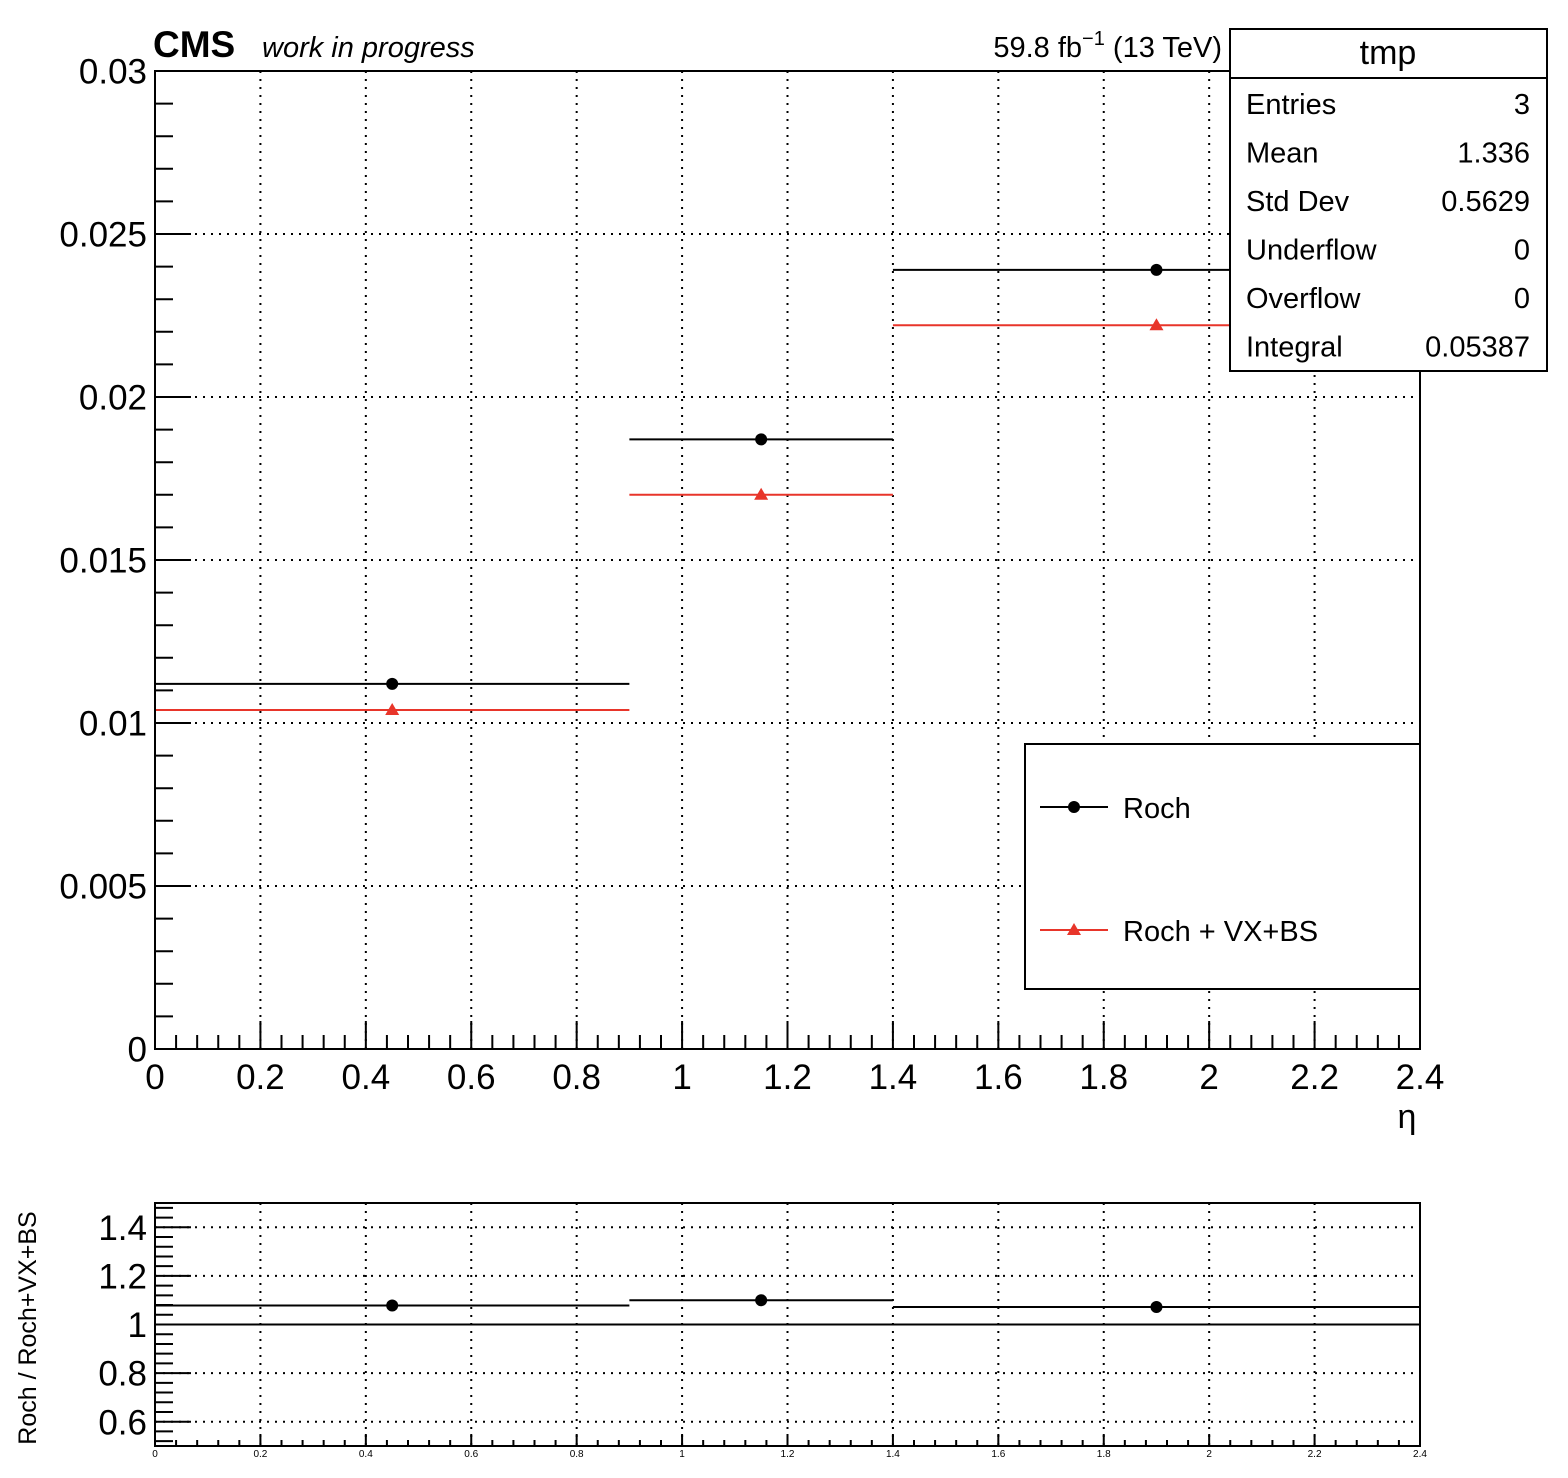 Image resolution: width=1568 pixels, height=1478 pixels. I want to click on legend: Roch Roch + VX+BS, so click(1222, 866).